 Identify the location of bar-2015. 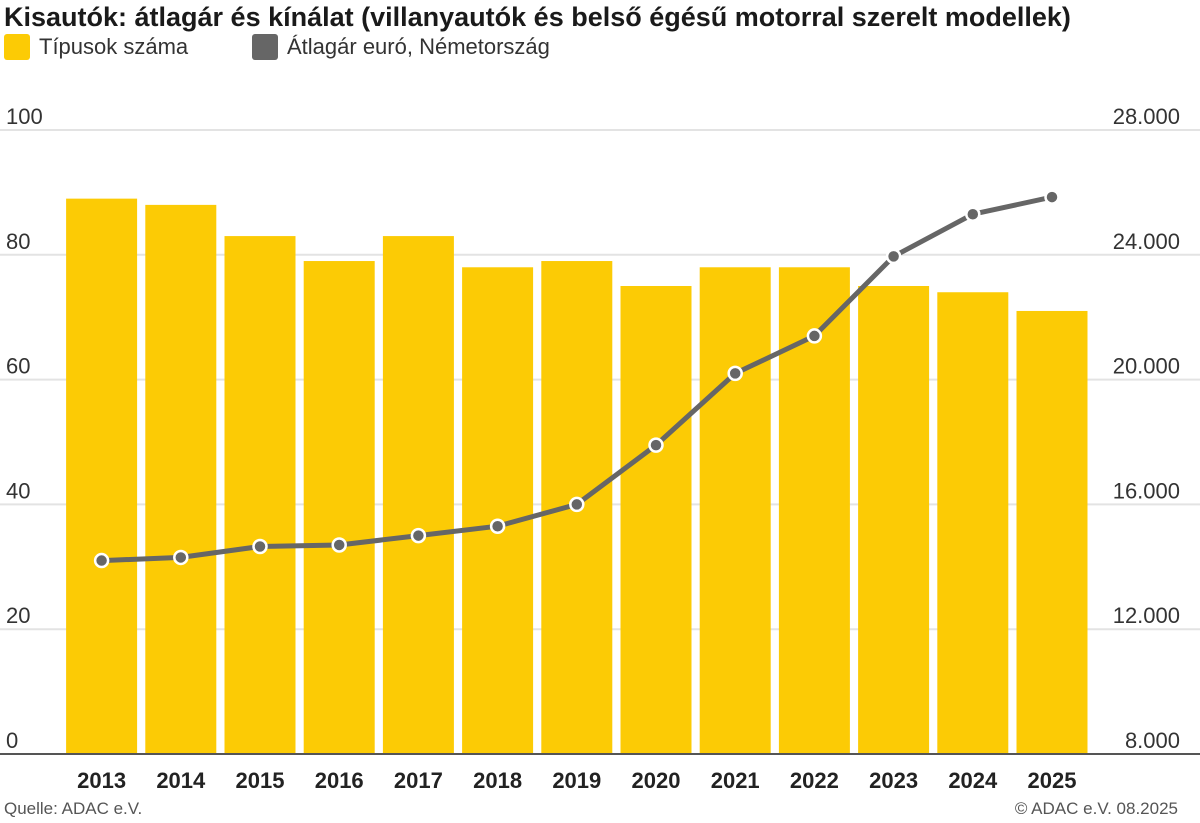
(260, 495).